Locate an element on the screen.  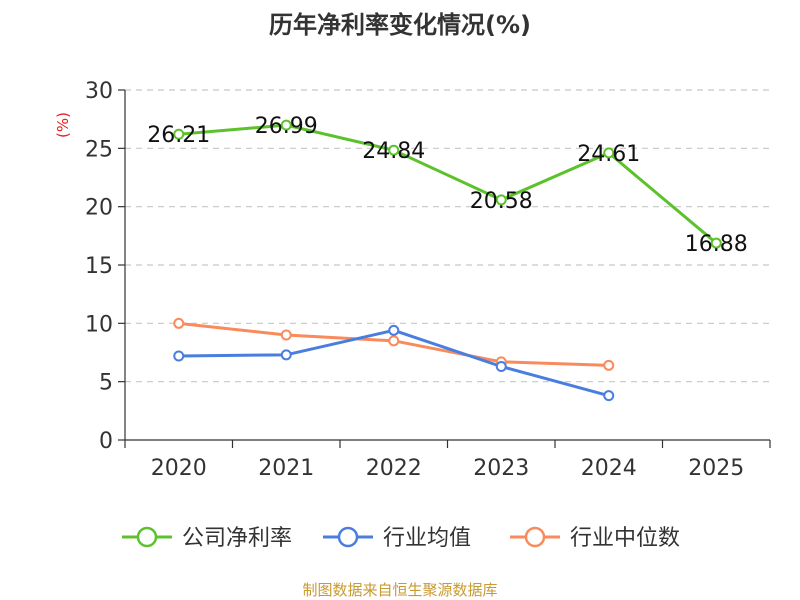
x-tick-label: 2021 is located at coordinates (286, 468).